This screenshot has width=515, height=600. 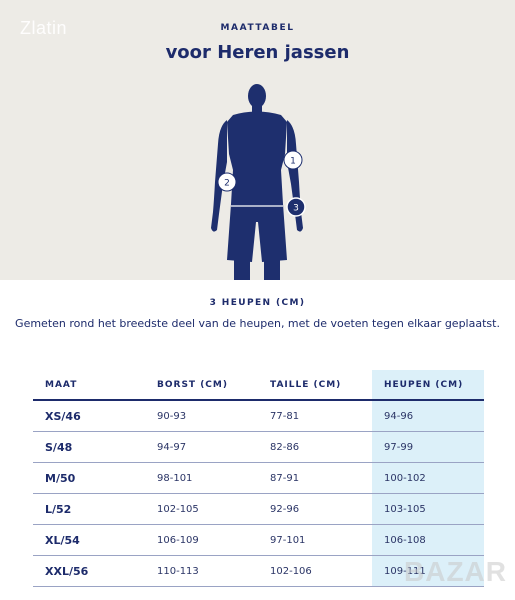 What do you see at coordinates (201, 509) in the screenshot?
I see `cell-borst: 102-105` at bounding box center [201, 509].